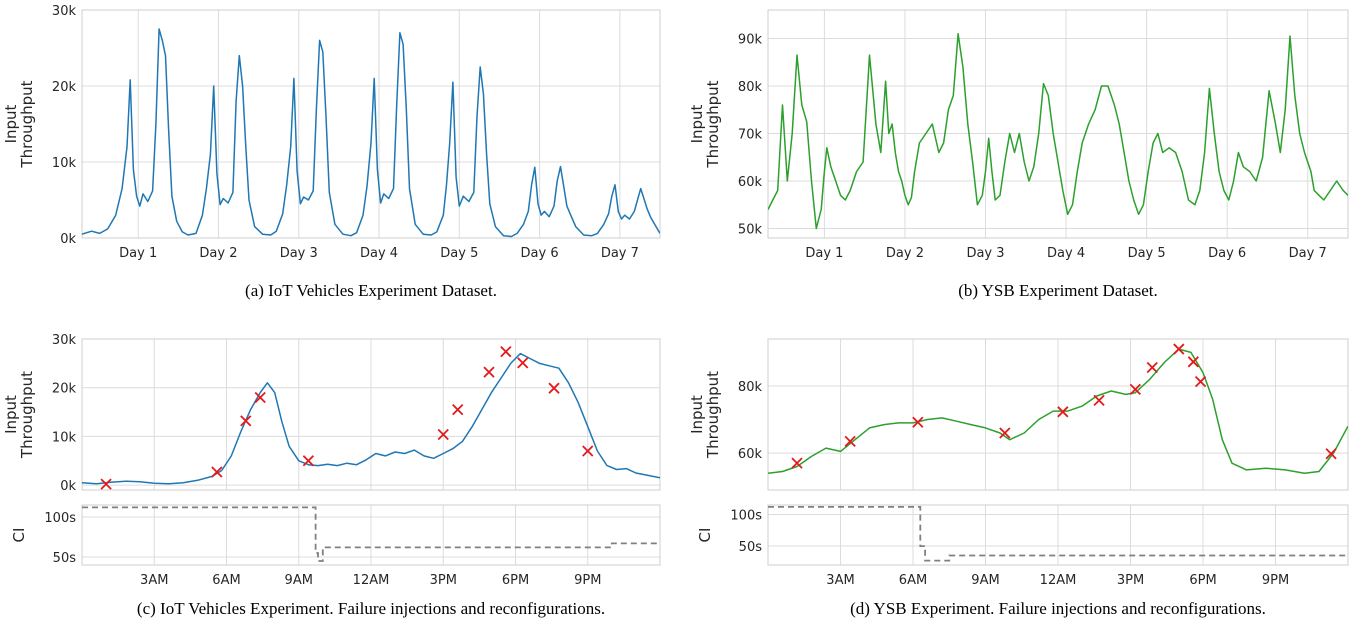 This screenshot has height=629, width=1364. Describe the element at coordinates (1227, 253) in the screenshot. I see `chart-b-xtick-label: Day 6` at that location.